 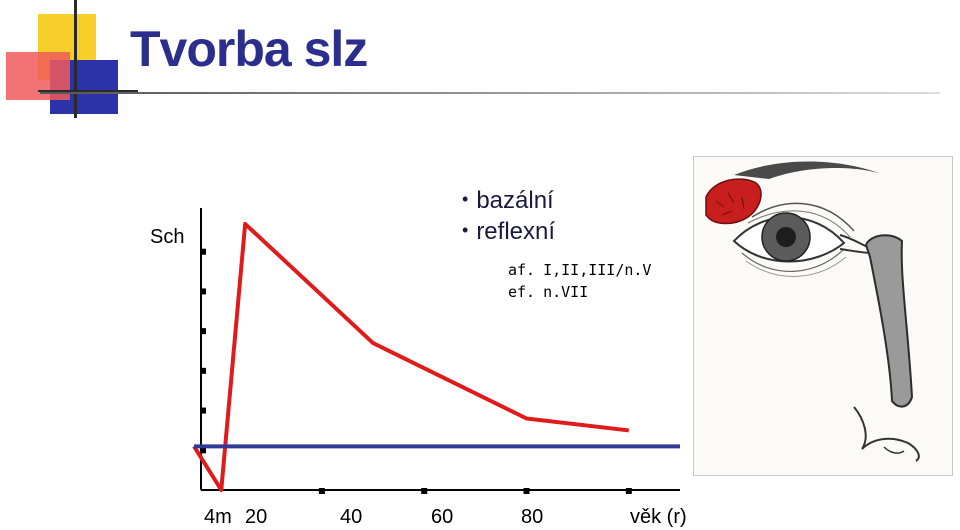 I want to click on nerve-notes: af. I,II,III/n.V ef. n.VII, so click(x=579, y=281).